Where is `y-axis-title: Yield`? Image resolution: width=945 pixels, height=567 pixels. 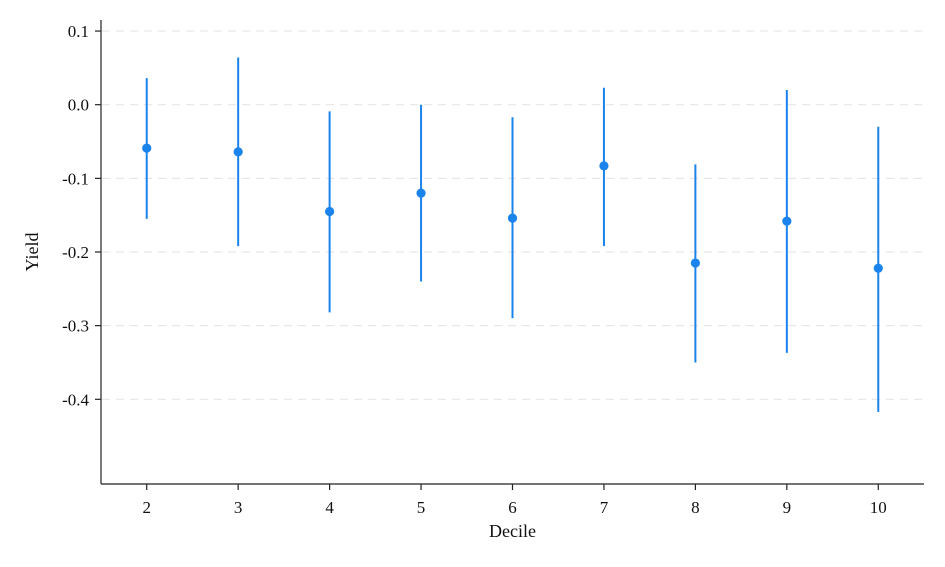 y-axis-title: Yield is located at coordinates (32, 252).